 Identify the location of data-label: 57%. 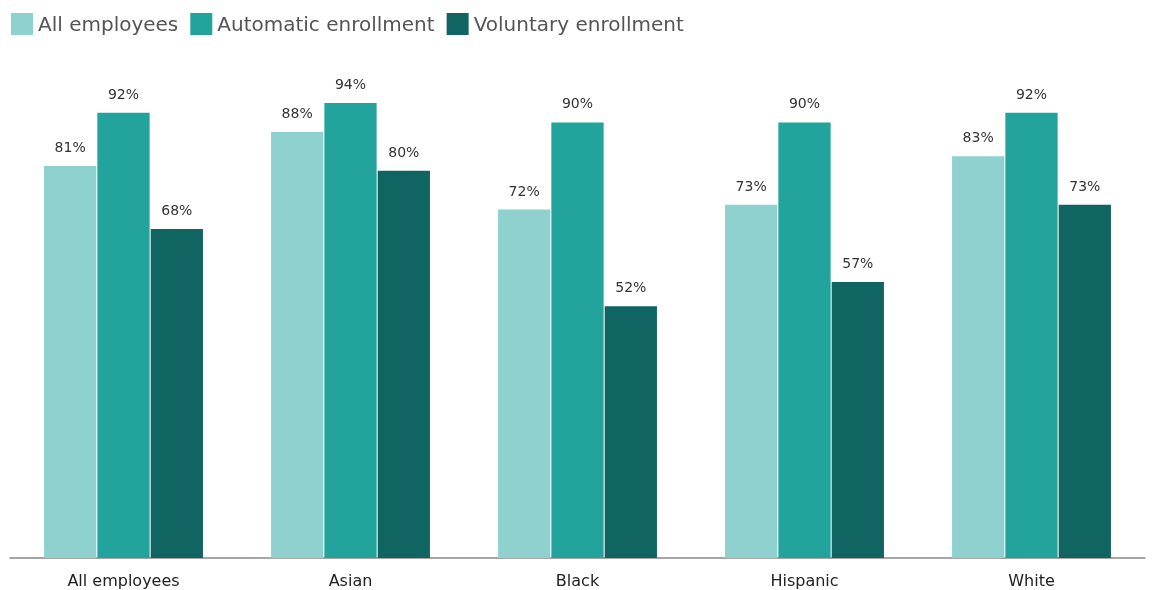
(858, 263).